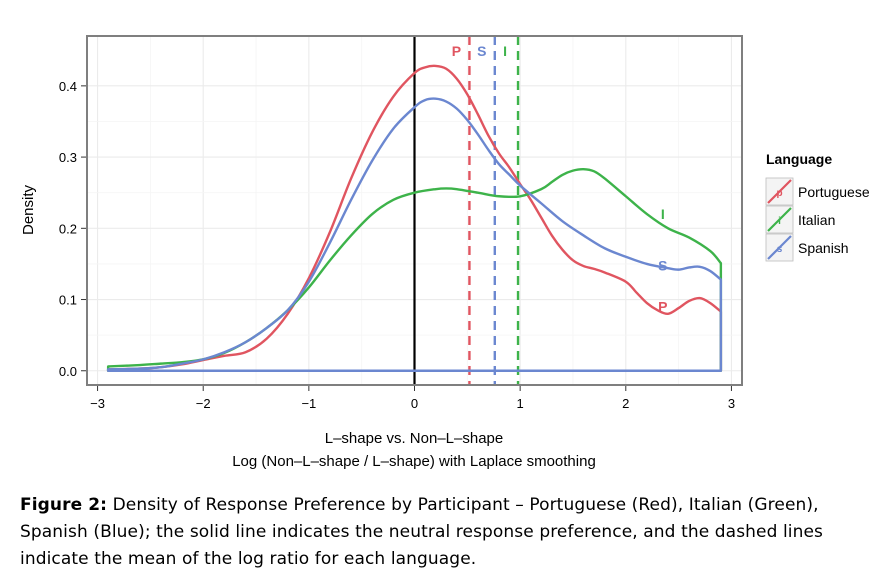 The width and height of the screenshot is (890, 574). I want to click on x-tick-label: −2, so click(203, 403).